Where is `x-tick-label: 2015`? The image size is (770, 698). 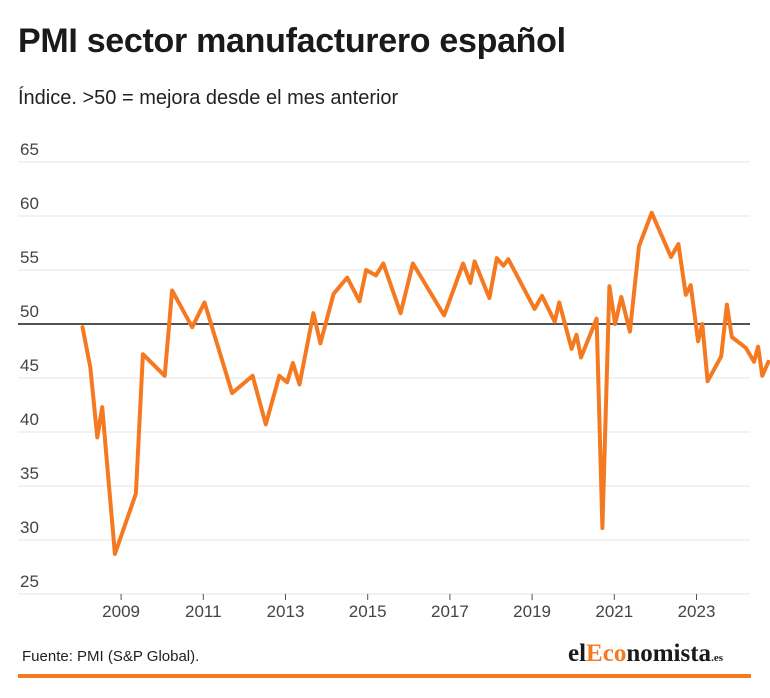 x-tick-label: 2015 is located at coordinates (368, 611).